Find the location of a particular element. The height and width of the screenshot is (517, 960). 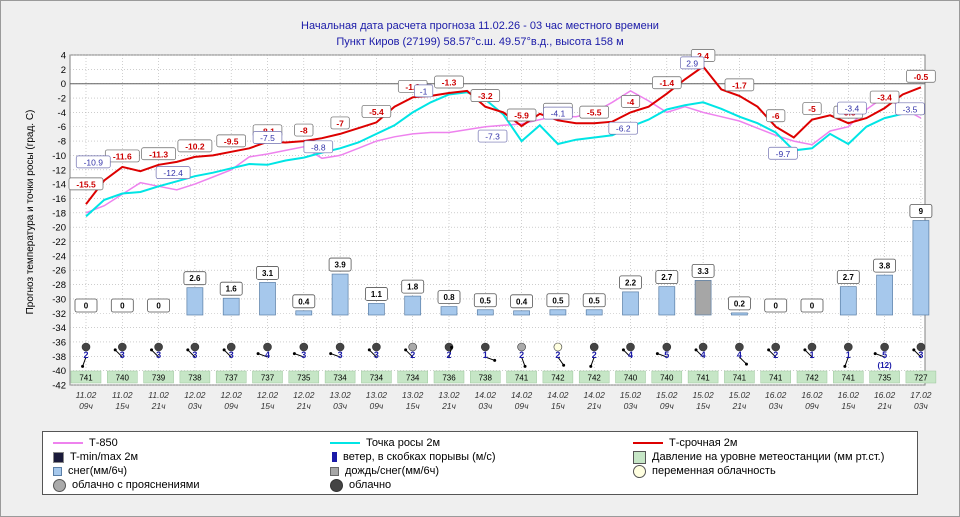

minmax-label: -7.5 is located at coordinates (267, 138).